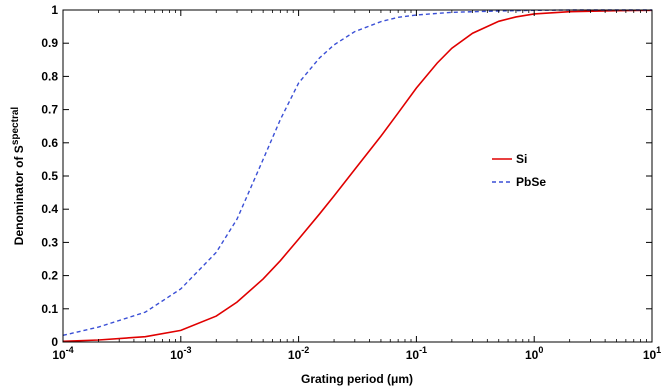 The width and height of the screenshot is (672, 390). Describe the element at coordinates (54, 10) in the screenshot. I see `y-tick-label-10: 1` at that location.